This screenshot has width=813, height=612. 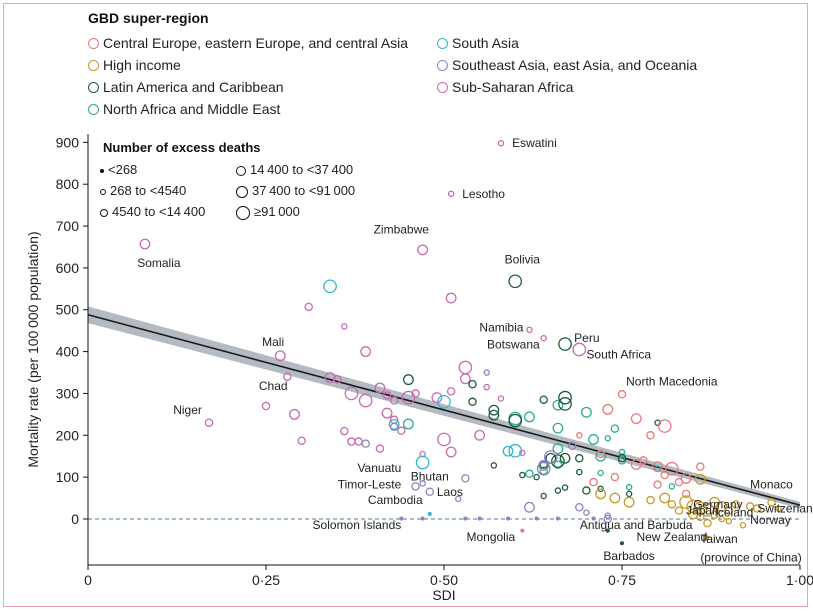 What do you see at coordinates (266, 580) in the screenshot?
I see `x-tick-label: 0·25` at bounding box center [266, 580].